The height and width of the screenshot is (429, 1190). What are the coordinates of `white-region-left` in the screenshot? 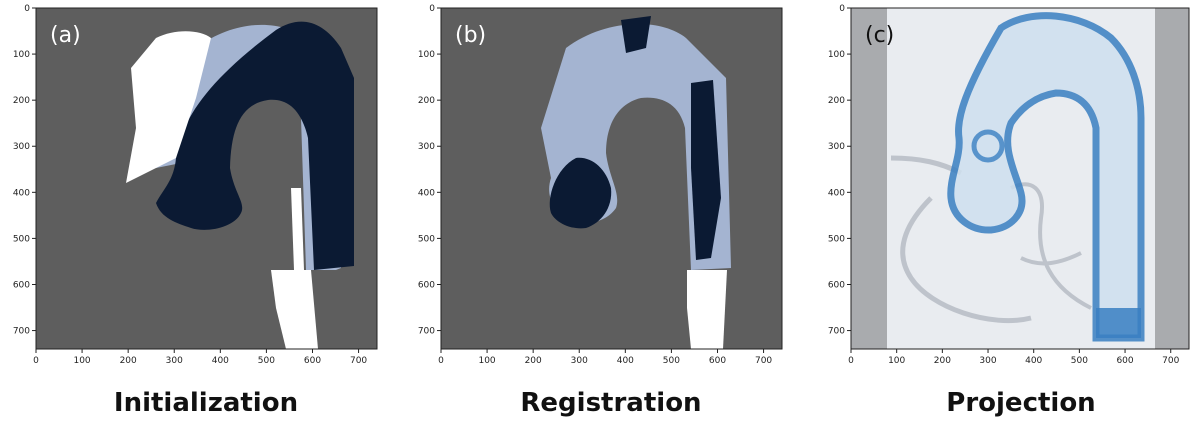 It's located at (168, 107).